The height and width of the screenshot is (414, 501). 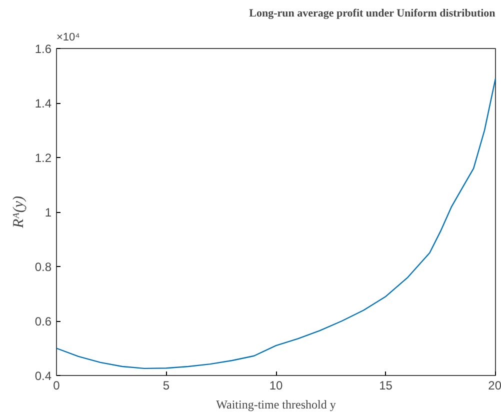 I want to click on x-tick-label: 10, so click(x=276, y=385).